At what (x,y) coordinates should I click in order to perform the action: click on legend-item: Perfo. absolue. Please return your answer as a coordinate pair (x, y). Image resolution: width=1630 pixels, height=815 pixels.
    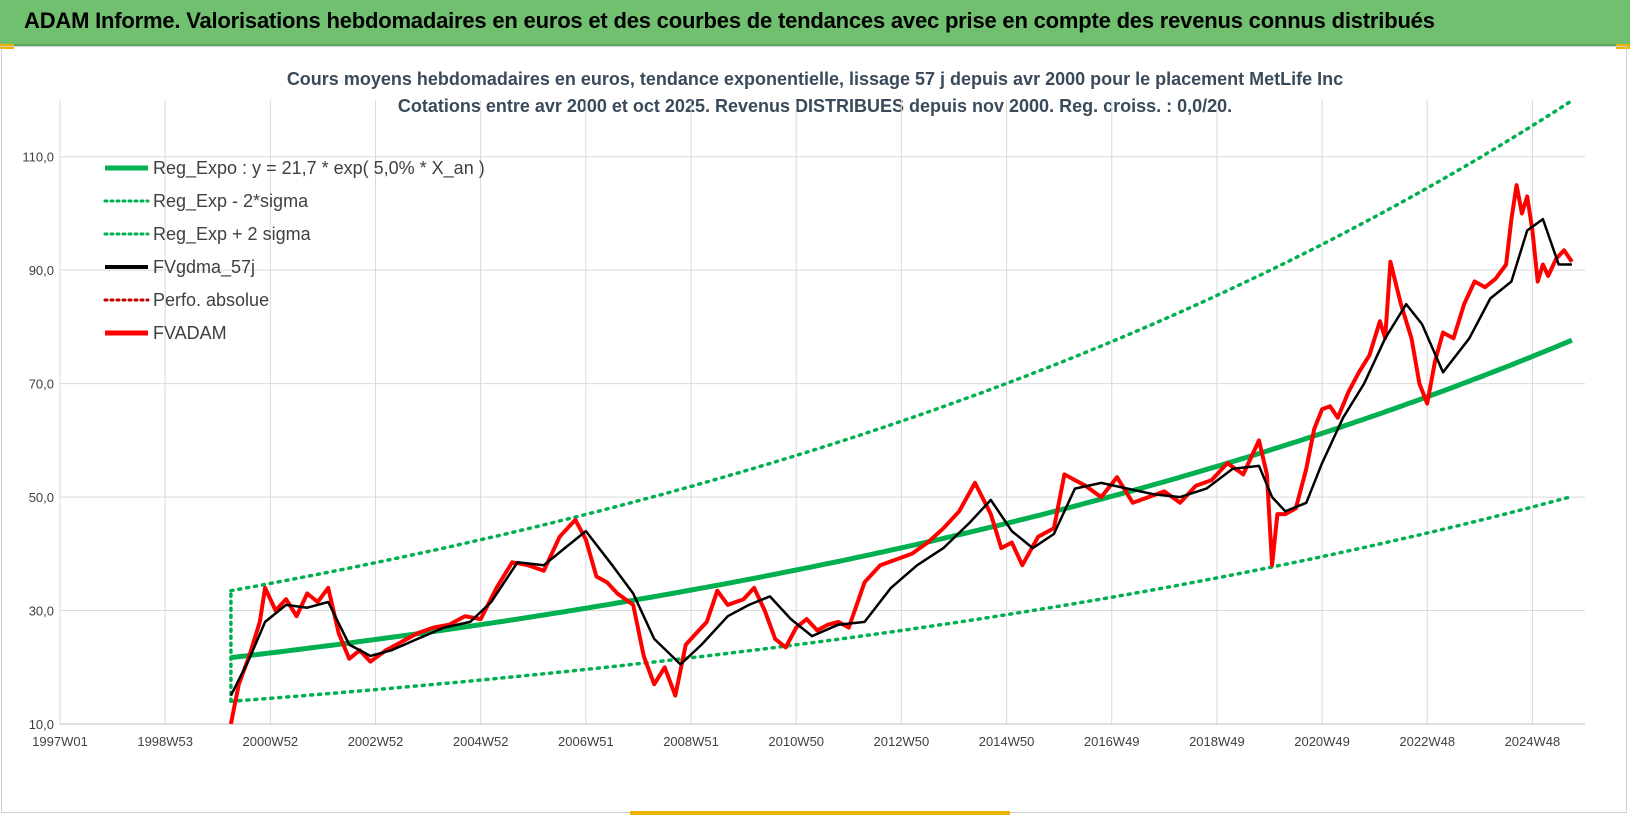
    Looking at the image, I should click on (186, 300).